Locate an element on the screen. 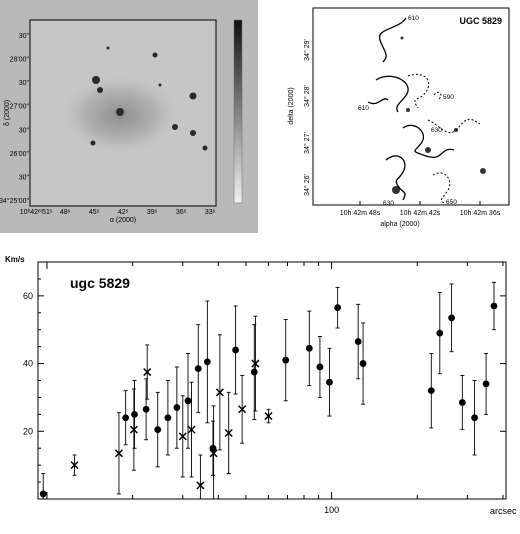 The width and height of the screenshot is (520, 534). contours is located at coordinates (411, 109).